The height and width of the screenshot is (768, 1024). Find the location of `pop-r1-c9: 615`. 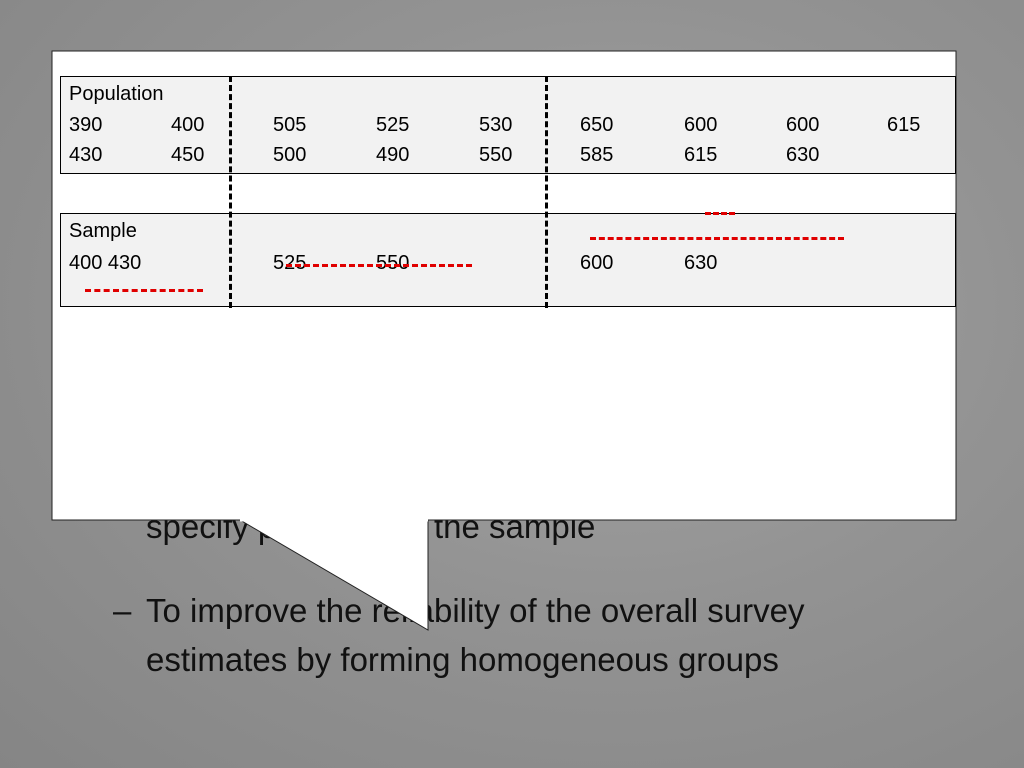

pop-r1-c9: 615 is located at coordinates (904, 125).